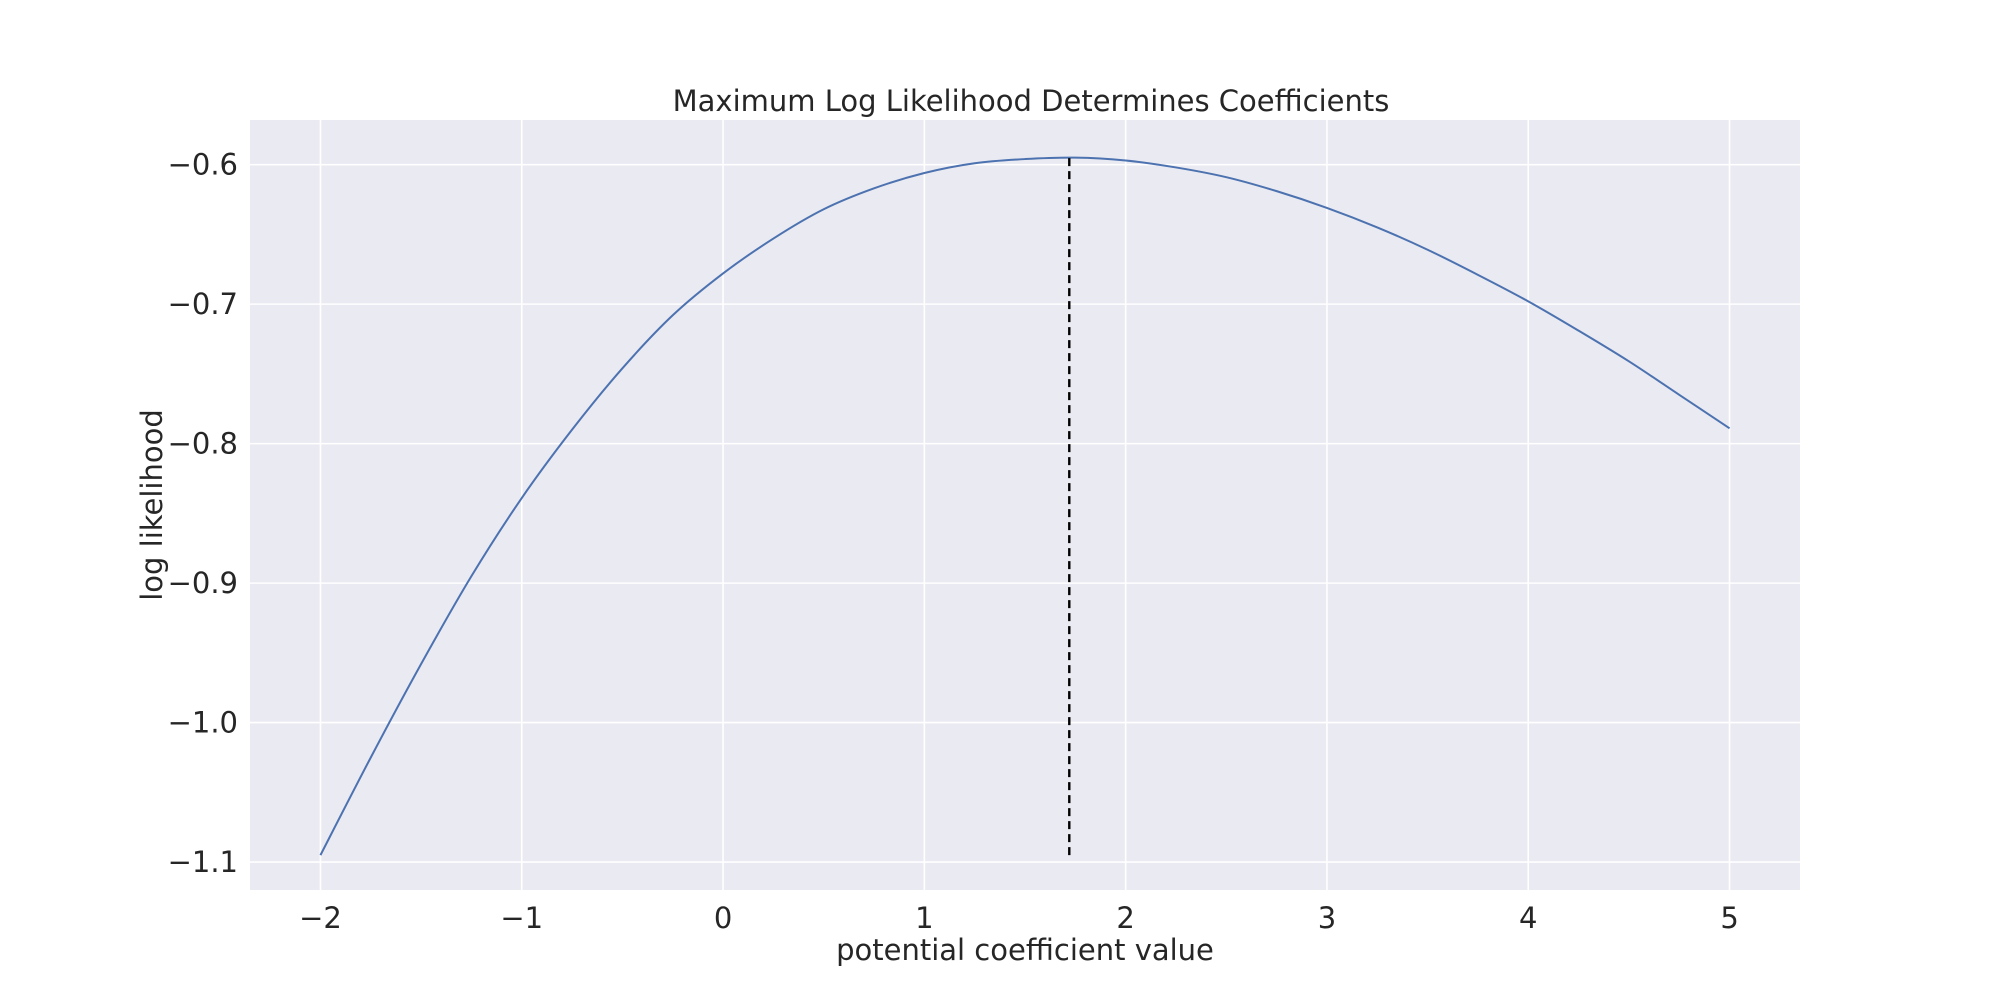 The height and width of the screenshot is (1000, 2000). Describe the element at coordinates (1125, 918) in the screenshot. I see `x-tick-label: 2` at that location.